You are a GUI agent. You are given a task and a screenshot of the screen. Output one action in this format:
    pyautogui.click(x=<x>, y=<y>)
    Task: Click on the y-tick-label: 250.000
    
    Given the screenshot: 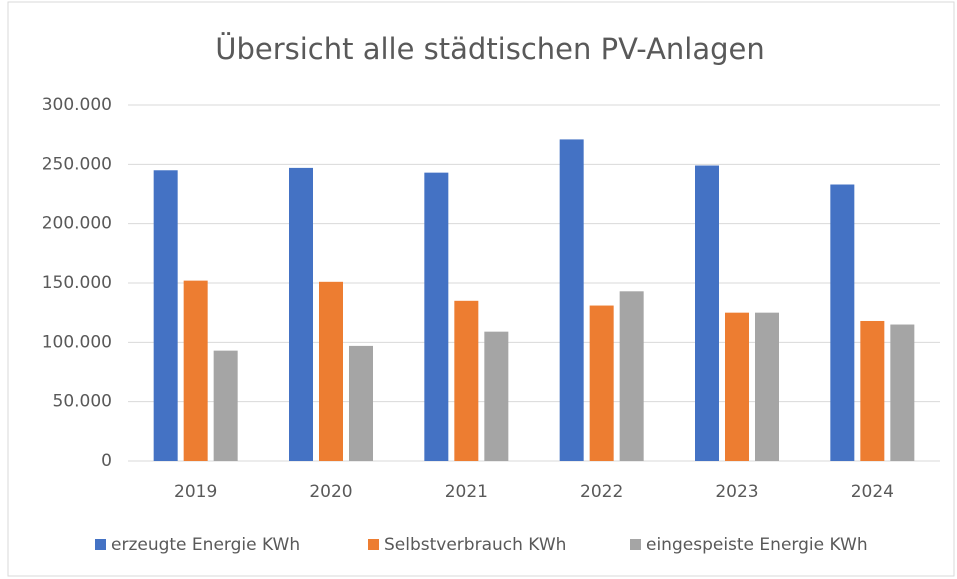 What is the action you would take?
    pyautogui.click(x=77, y=164)
    